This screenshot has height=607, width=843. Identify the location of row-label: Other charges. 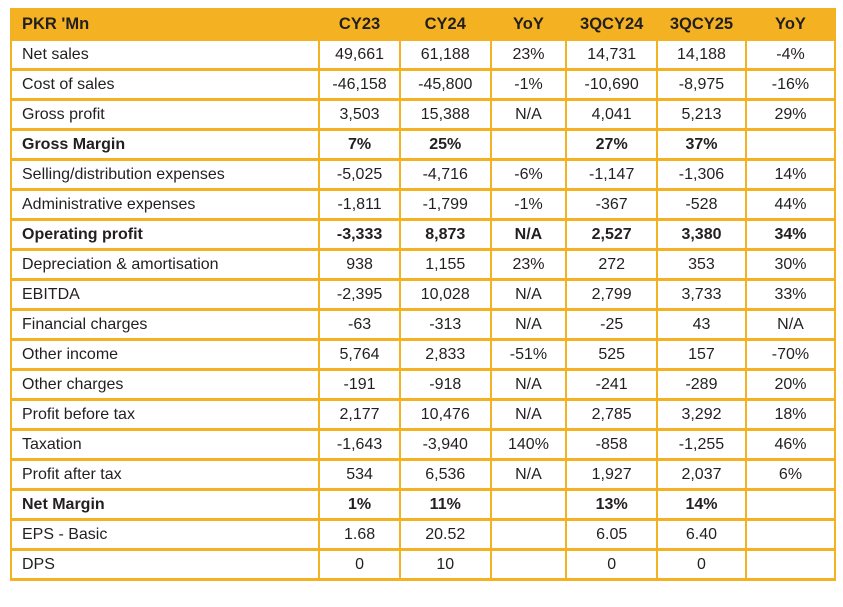
(165, 384).